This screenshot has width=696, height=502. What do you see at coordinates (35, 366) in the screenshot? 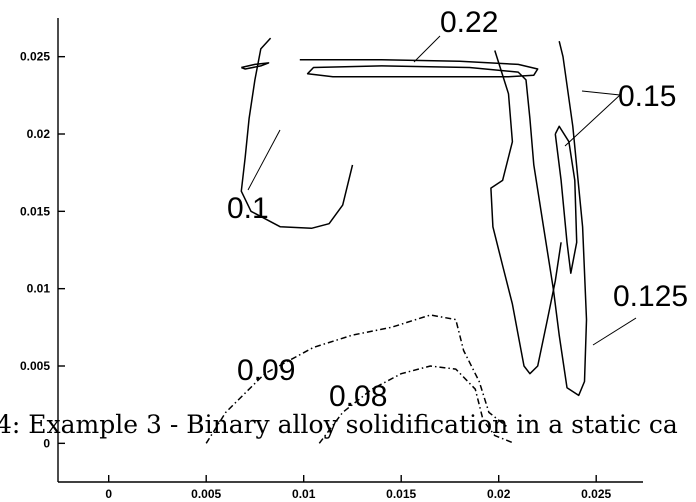
I see `y-tick-label: 0.005` at bounding box center [35, 366].